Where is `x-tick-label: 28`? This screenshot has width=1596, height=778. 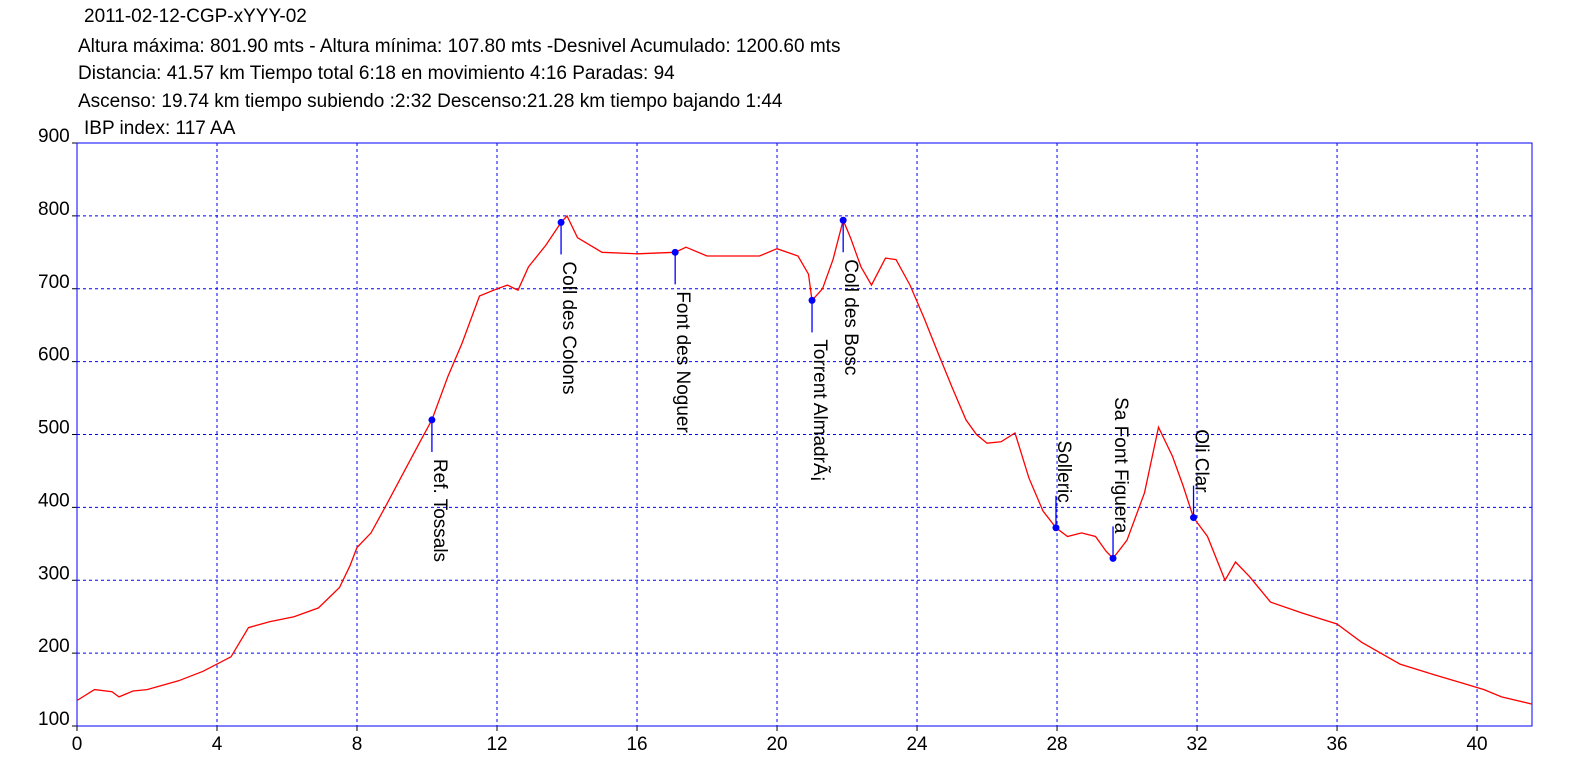
x-tick-label: 28 is located at coordinates (1056, 744).